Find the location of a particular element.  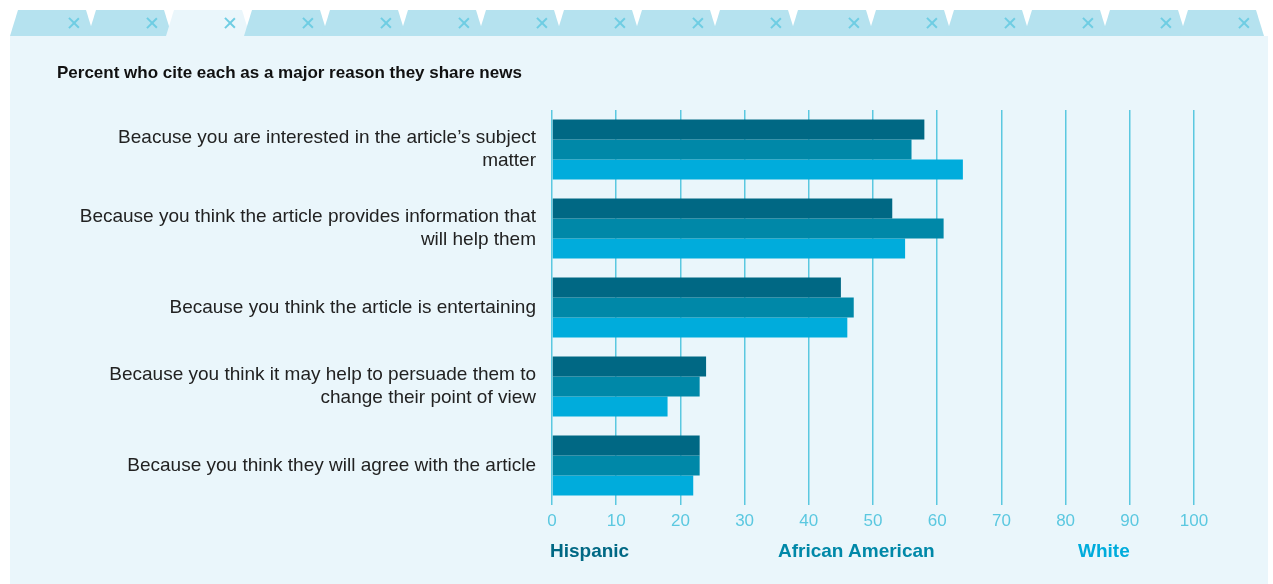

x-tick-label: 70 is located at coordinates (1001, 520).